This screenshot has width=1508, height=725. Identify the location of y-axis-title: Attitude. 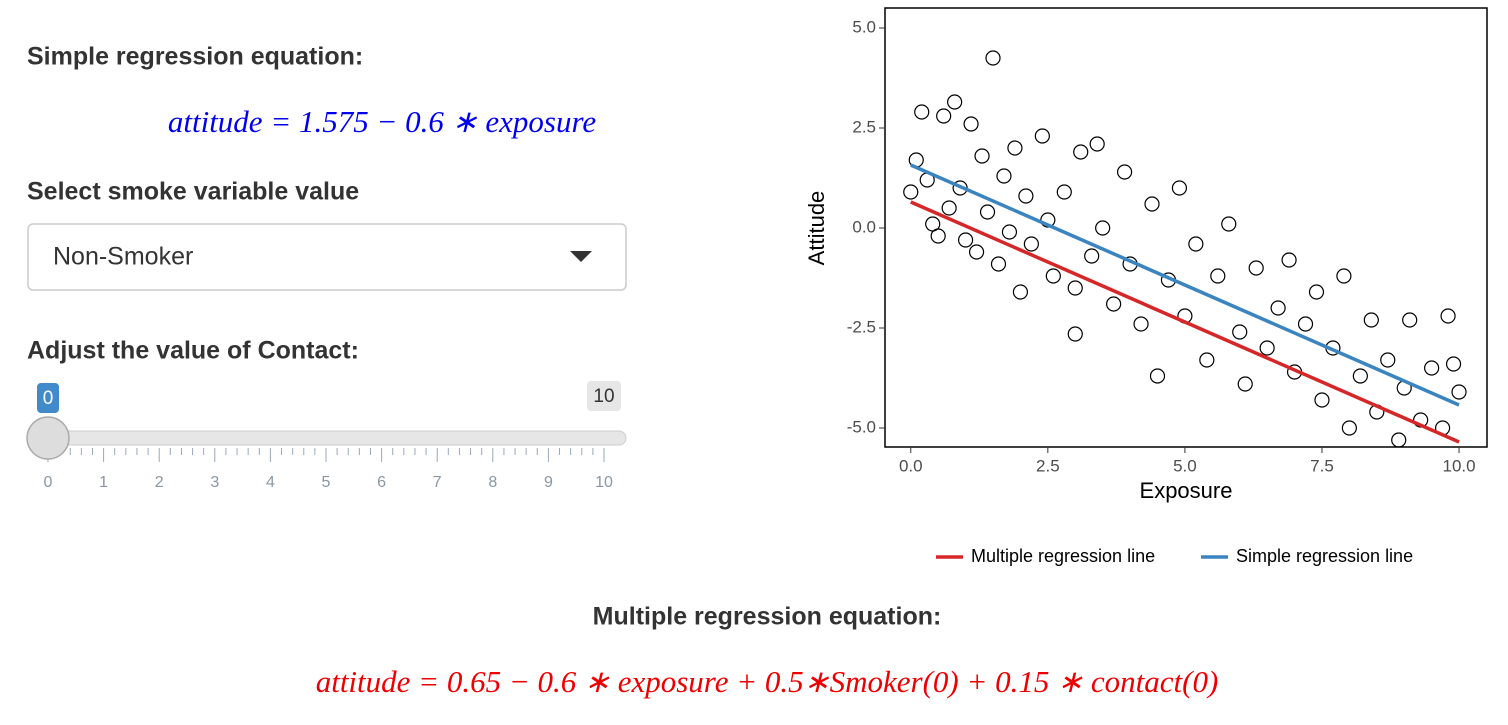
(816, 228).